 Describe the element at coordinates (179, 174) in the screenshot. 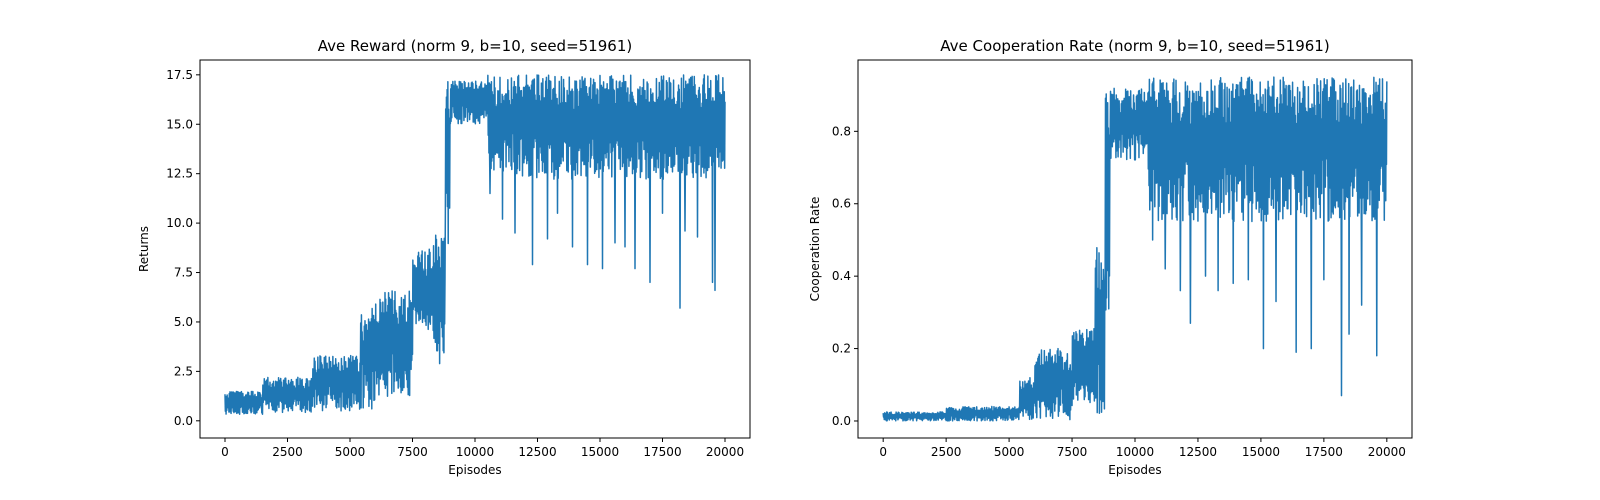

I see `y-tick-label: 12.5` at that location.